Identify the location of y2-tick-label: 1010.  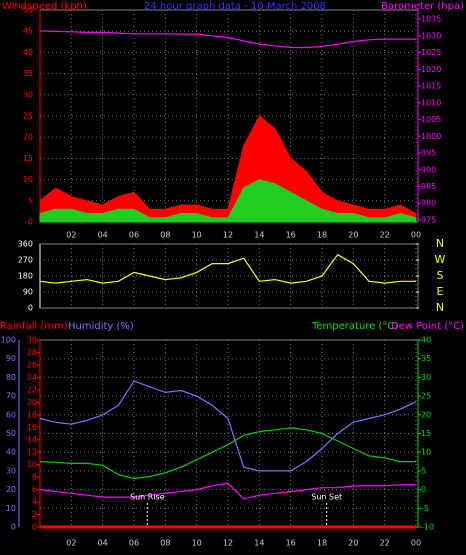
(431, 102).